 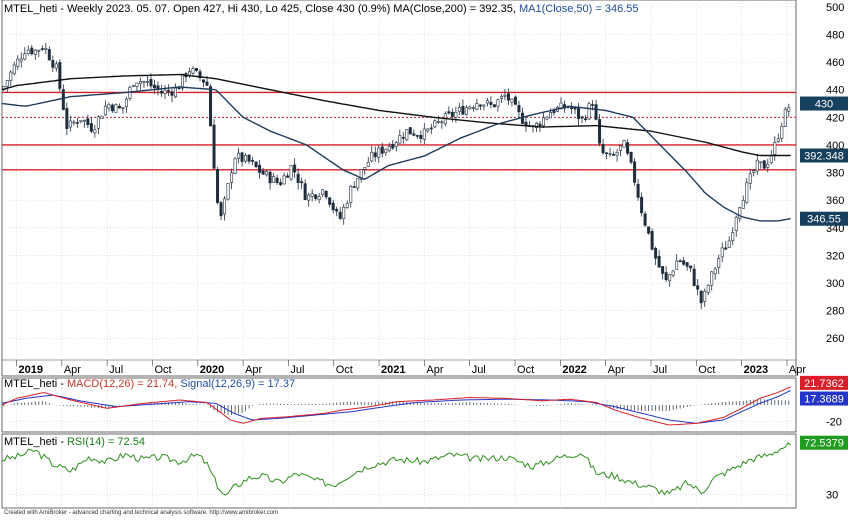 What do you see at coordinates (824, 157) in the screenshot?
I see `price-value-label-1: 392.348` at bounding box center [824, 157].